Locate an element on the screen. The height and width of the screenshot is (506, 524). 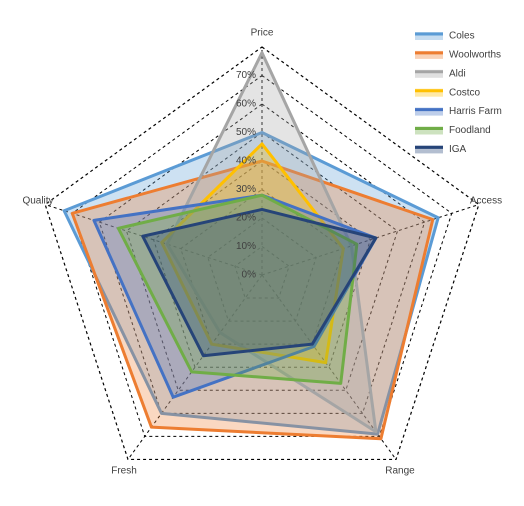
r-tick-label: 10% is located at coordinates (246, 246).